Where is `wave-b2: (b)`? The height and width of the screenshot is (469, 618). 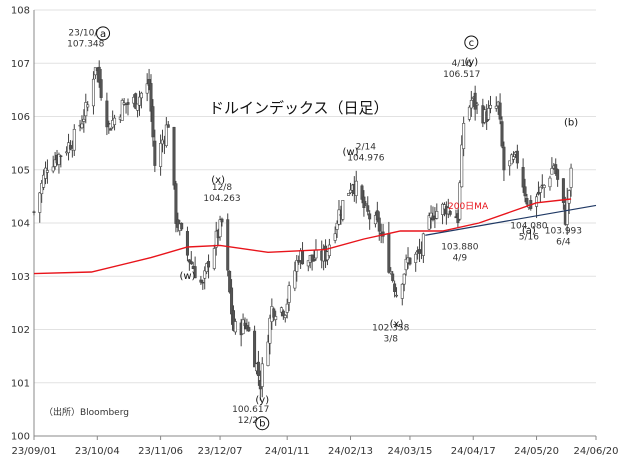
wave-b2: (b) is located at coordinates (571, 123).